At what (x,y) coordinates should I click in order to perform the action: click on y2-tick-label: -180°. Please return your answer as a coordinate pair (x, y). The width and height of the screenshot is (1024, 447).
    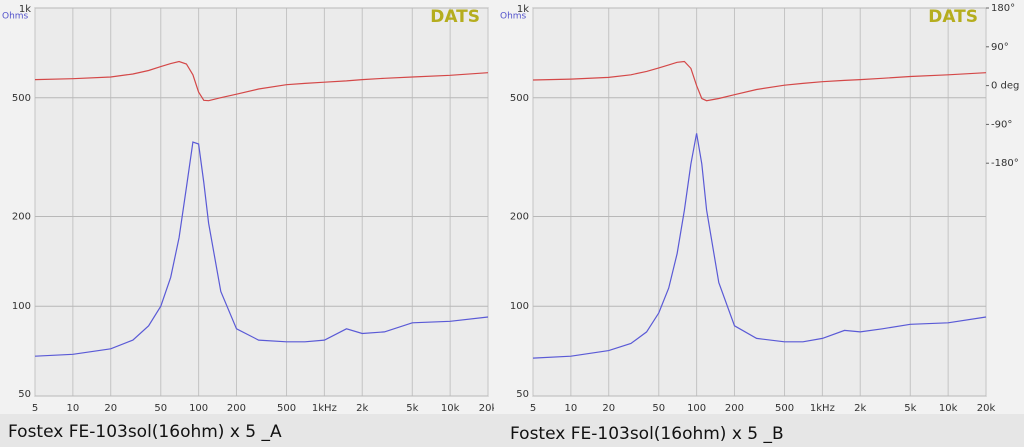
    Looking at the image, I should click on (1005, 163).